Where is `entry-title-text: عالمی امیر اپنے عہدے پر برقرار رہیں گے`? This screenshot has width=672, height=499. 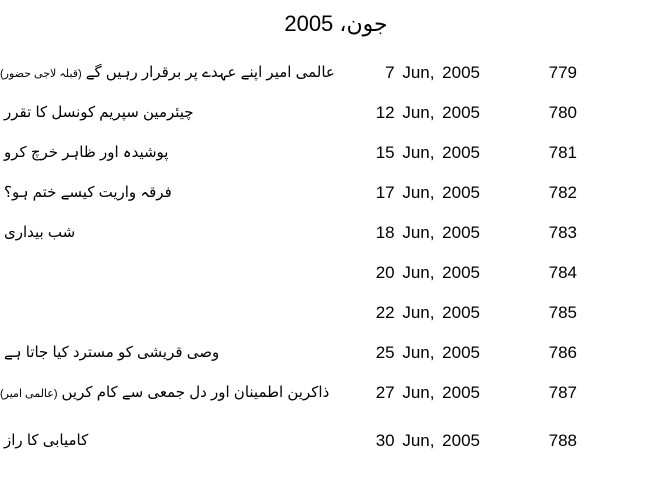 entry-title-text: عالمی امیر اپنے عہدے پر برقرار رہیں گے is located at coordinates (210, 72).